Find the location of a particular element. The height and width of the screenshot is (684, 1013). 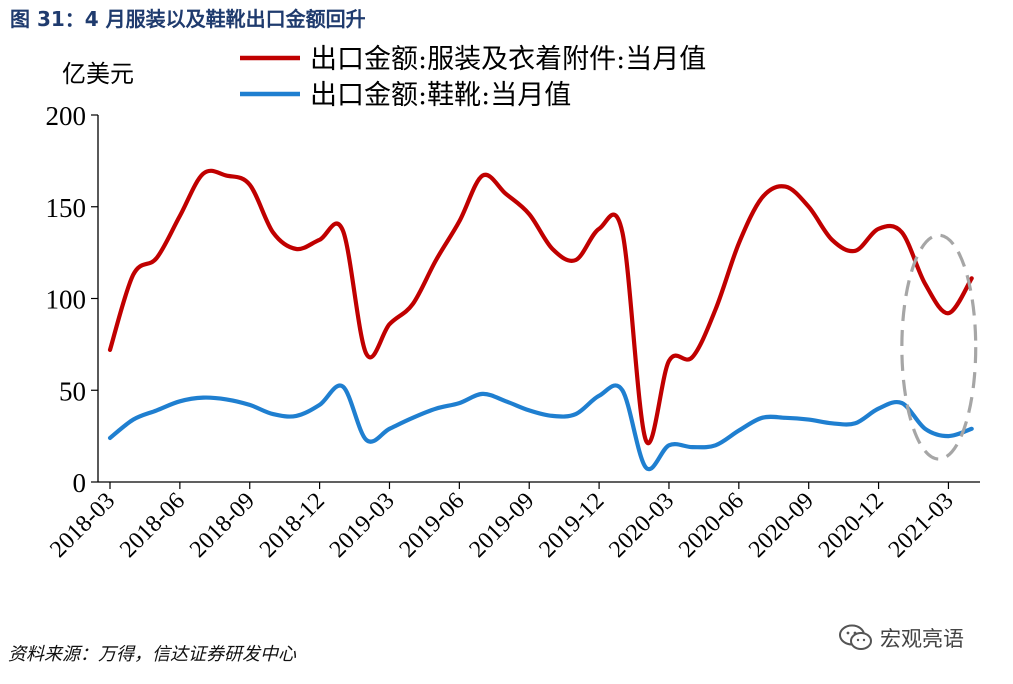

legend-label-1: 出口金额:服装及衣着附件:当月值 is located at coordinates (508, 59).